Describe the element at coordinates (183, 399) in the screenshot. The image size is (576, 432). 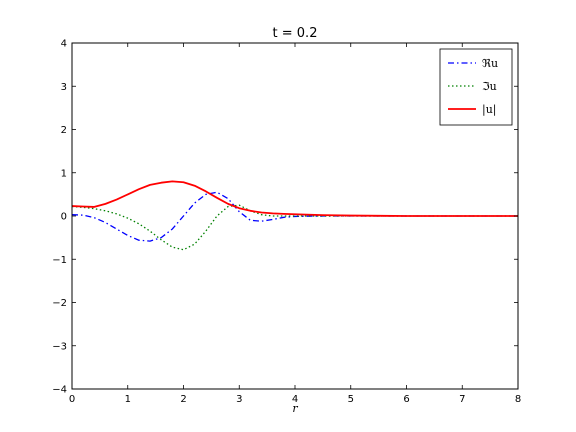
I see `x-tick-label: 2` at that location.